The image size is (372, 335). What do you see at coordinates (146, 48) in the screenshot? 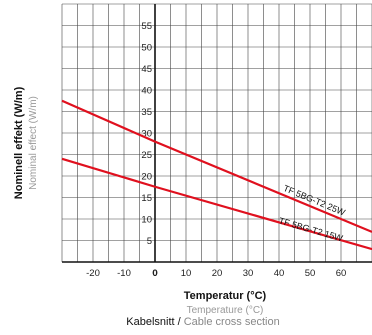
I see `y-tick-label: 50` at bounding box center [146, 48].